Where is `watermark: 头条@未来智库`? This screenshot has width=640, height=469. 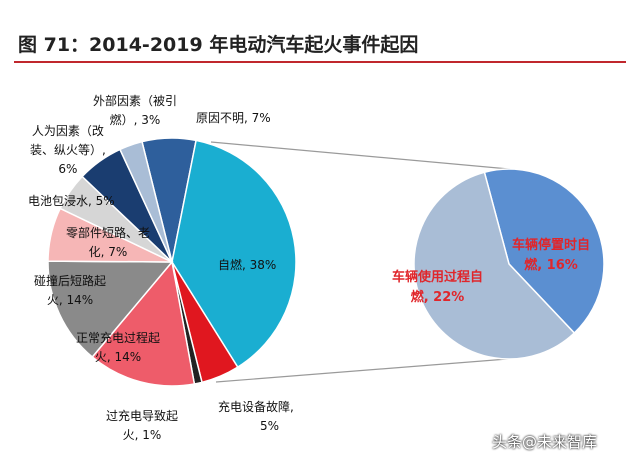
watermark: 头条@未来智库 is located at coordinates (545, 442).